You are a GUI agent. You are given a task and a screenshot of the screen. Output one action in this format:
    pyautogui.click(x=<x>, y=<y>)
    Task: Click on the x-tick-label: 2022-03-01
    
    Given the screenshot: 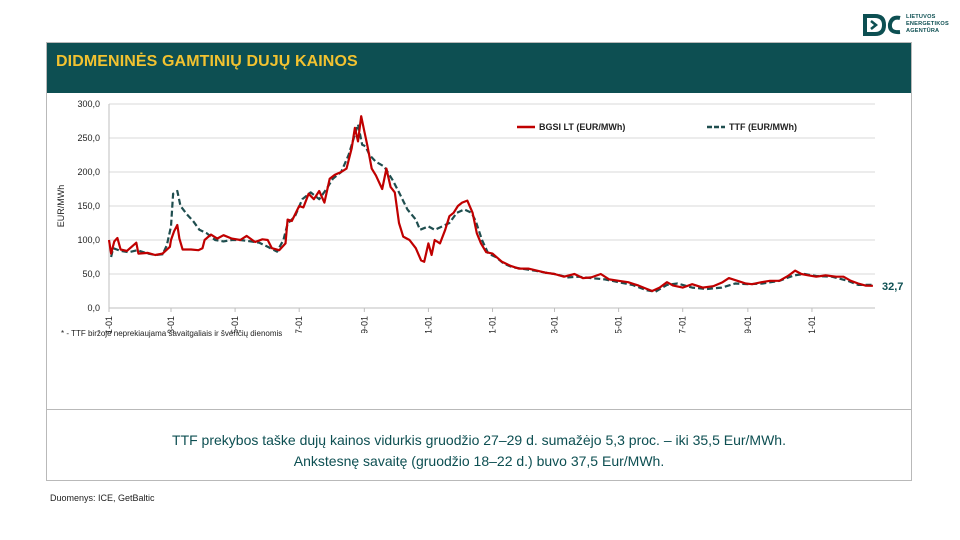 What is the action you would take?
    pyautogui.click(x=171, y=324)
    